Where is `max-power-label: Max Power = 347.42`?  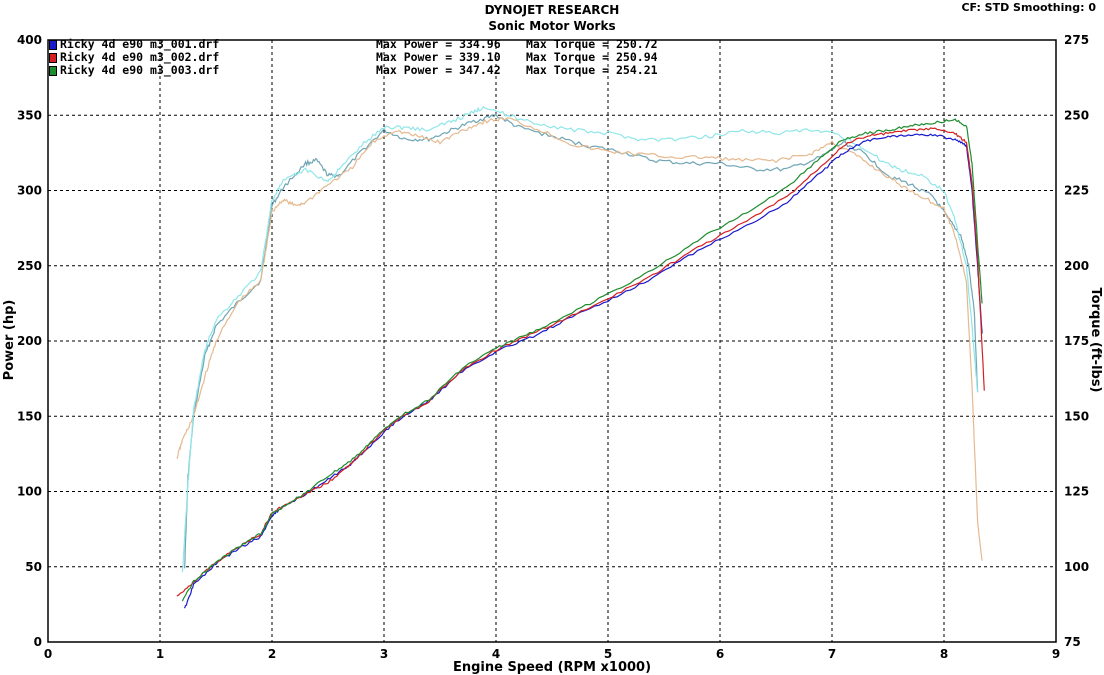 max-power-label: Max Power = 347.42 is located at coordinates (438, 70).